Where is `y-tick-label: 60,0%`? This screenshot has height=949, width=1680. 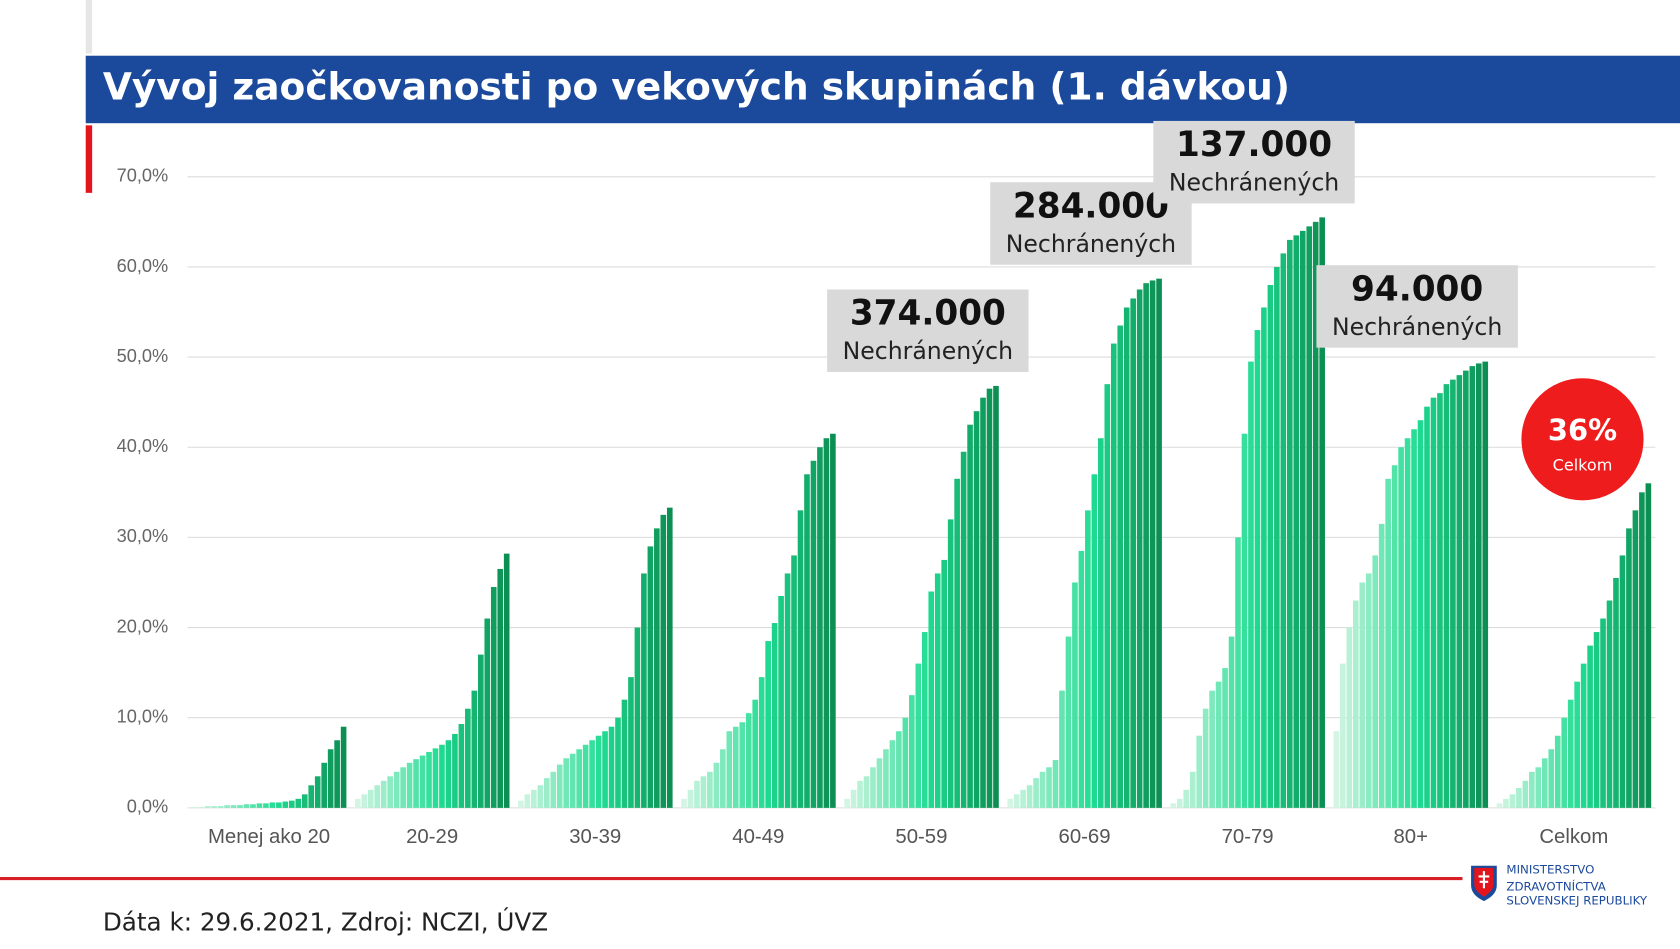 y-tick-label: 60,0% is located at coordinates (143, 266).